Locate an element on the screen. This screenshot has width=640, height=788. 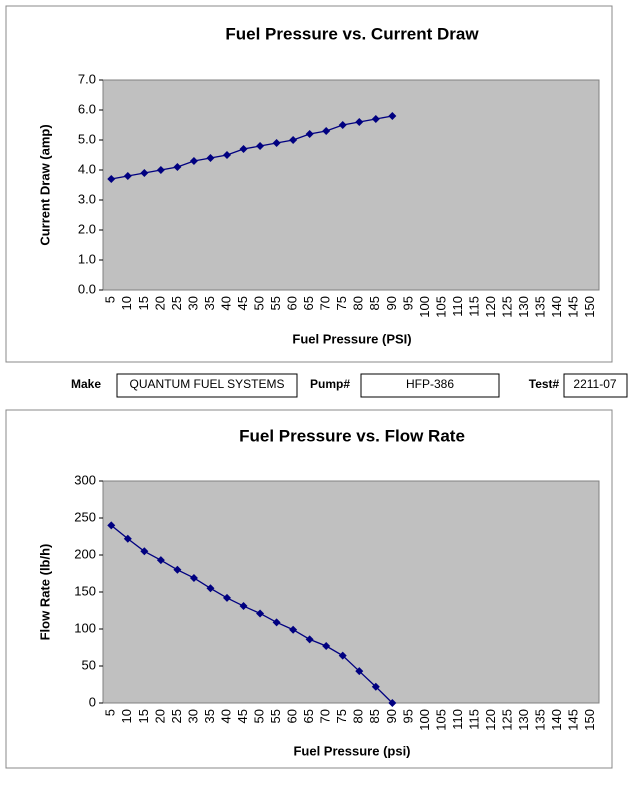
test-label: Test# is located at coordinates (544, 384).